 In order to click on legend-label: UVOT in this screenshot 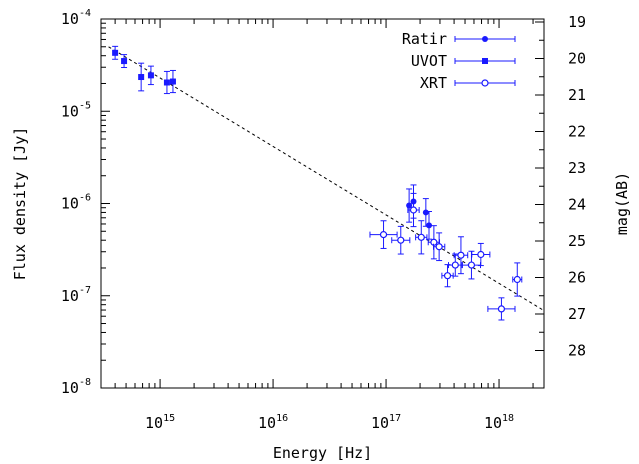, I will do `click(429, 61)`.